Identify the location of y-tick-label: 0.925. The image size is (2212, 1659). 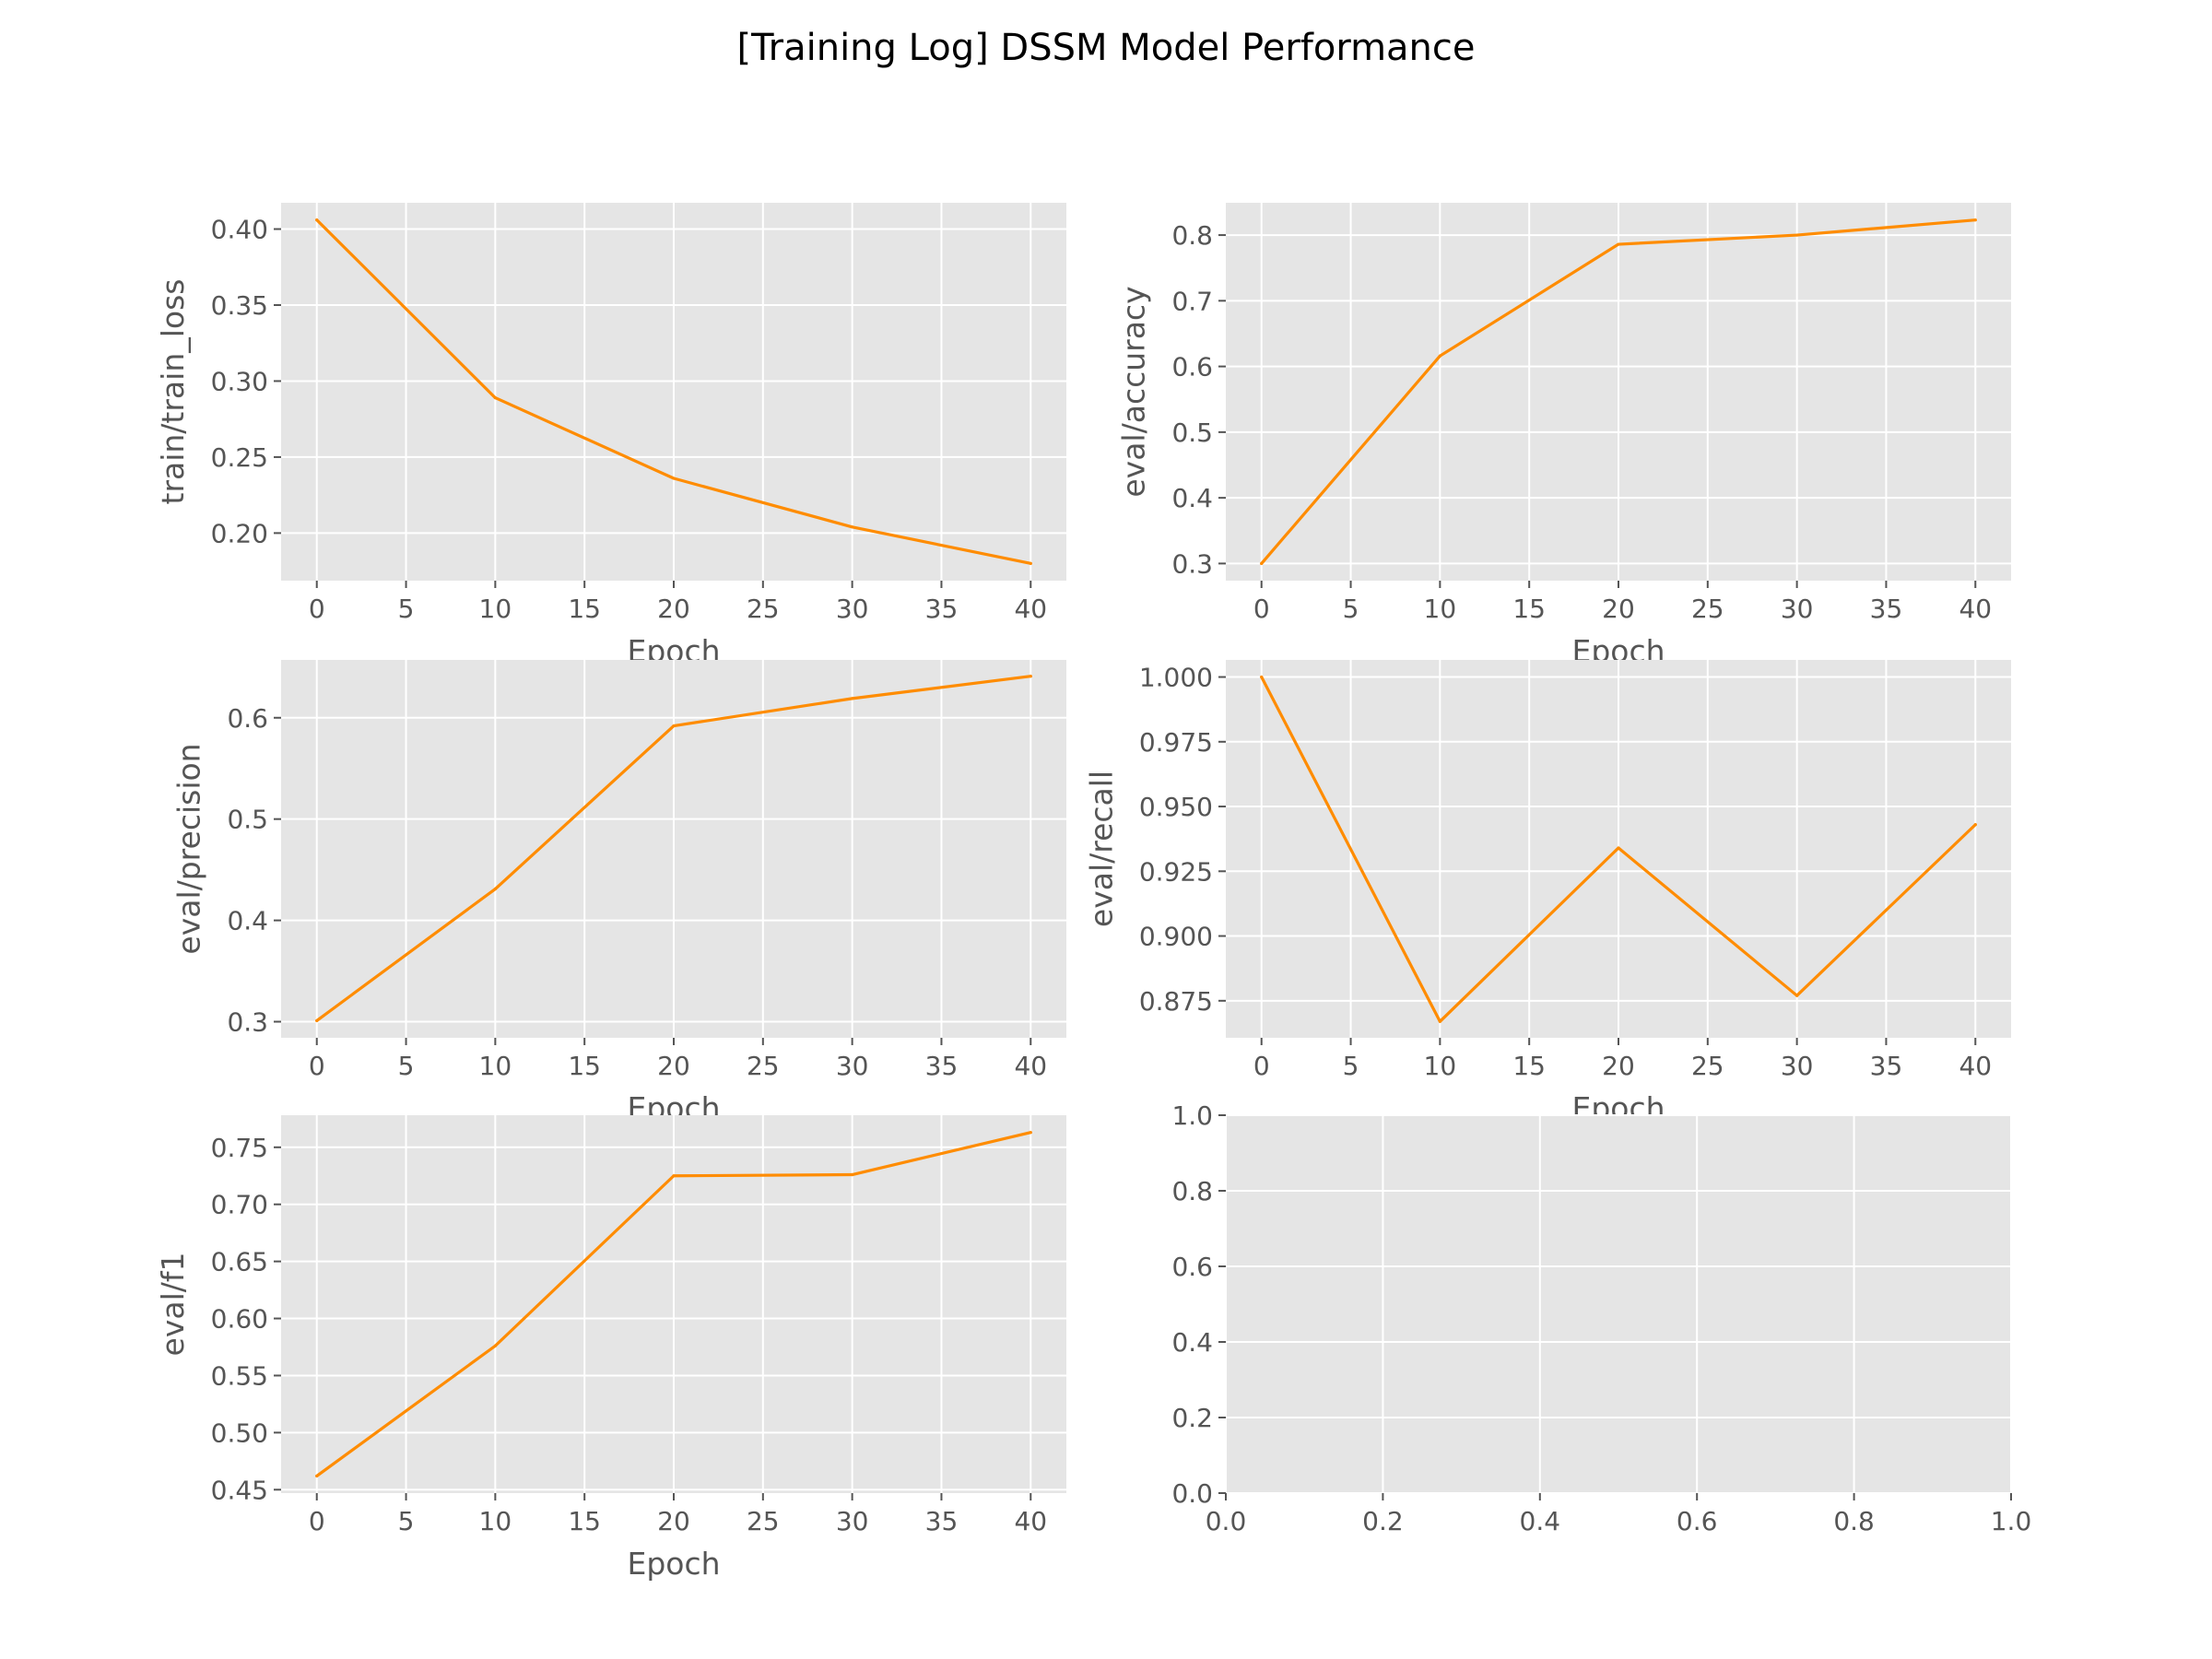
(1176, 871).